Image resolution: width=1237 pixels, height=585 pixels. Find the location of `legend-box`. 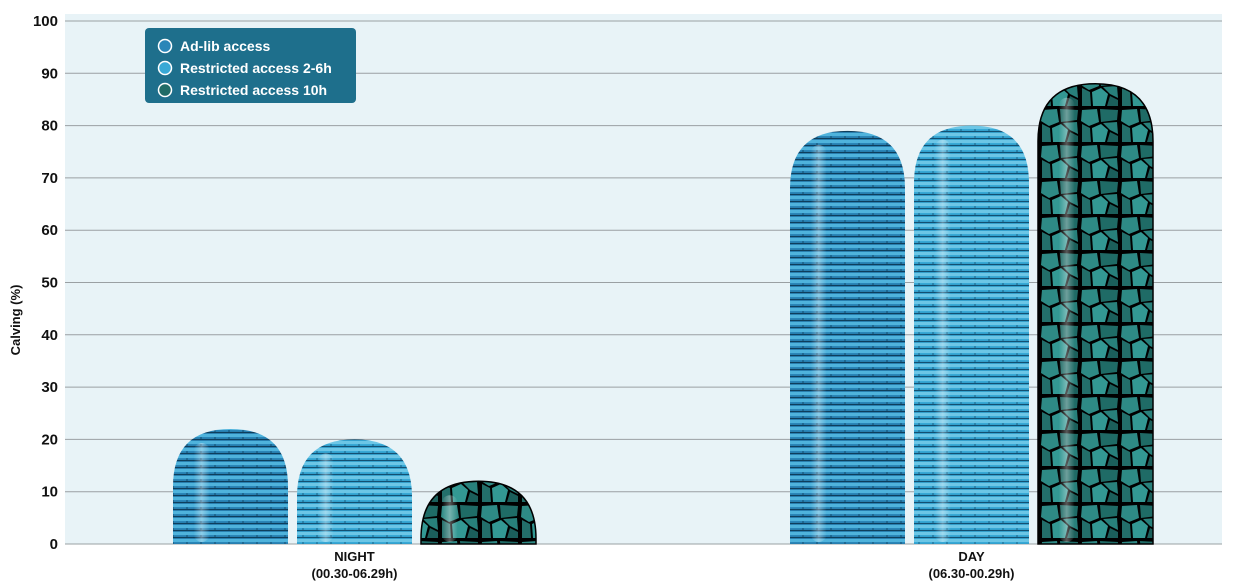

legend-box is located at coordinates (250, 65).